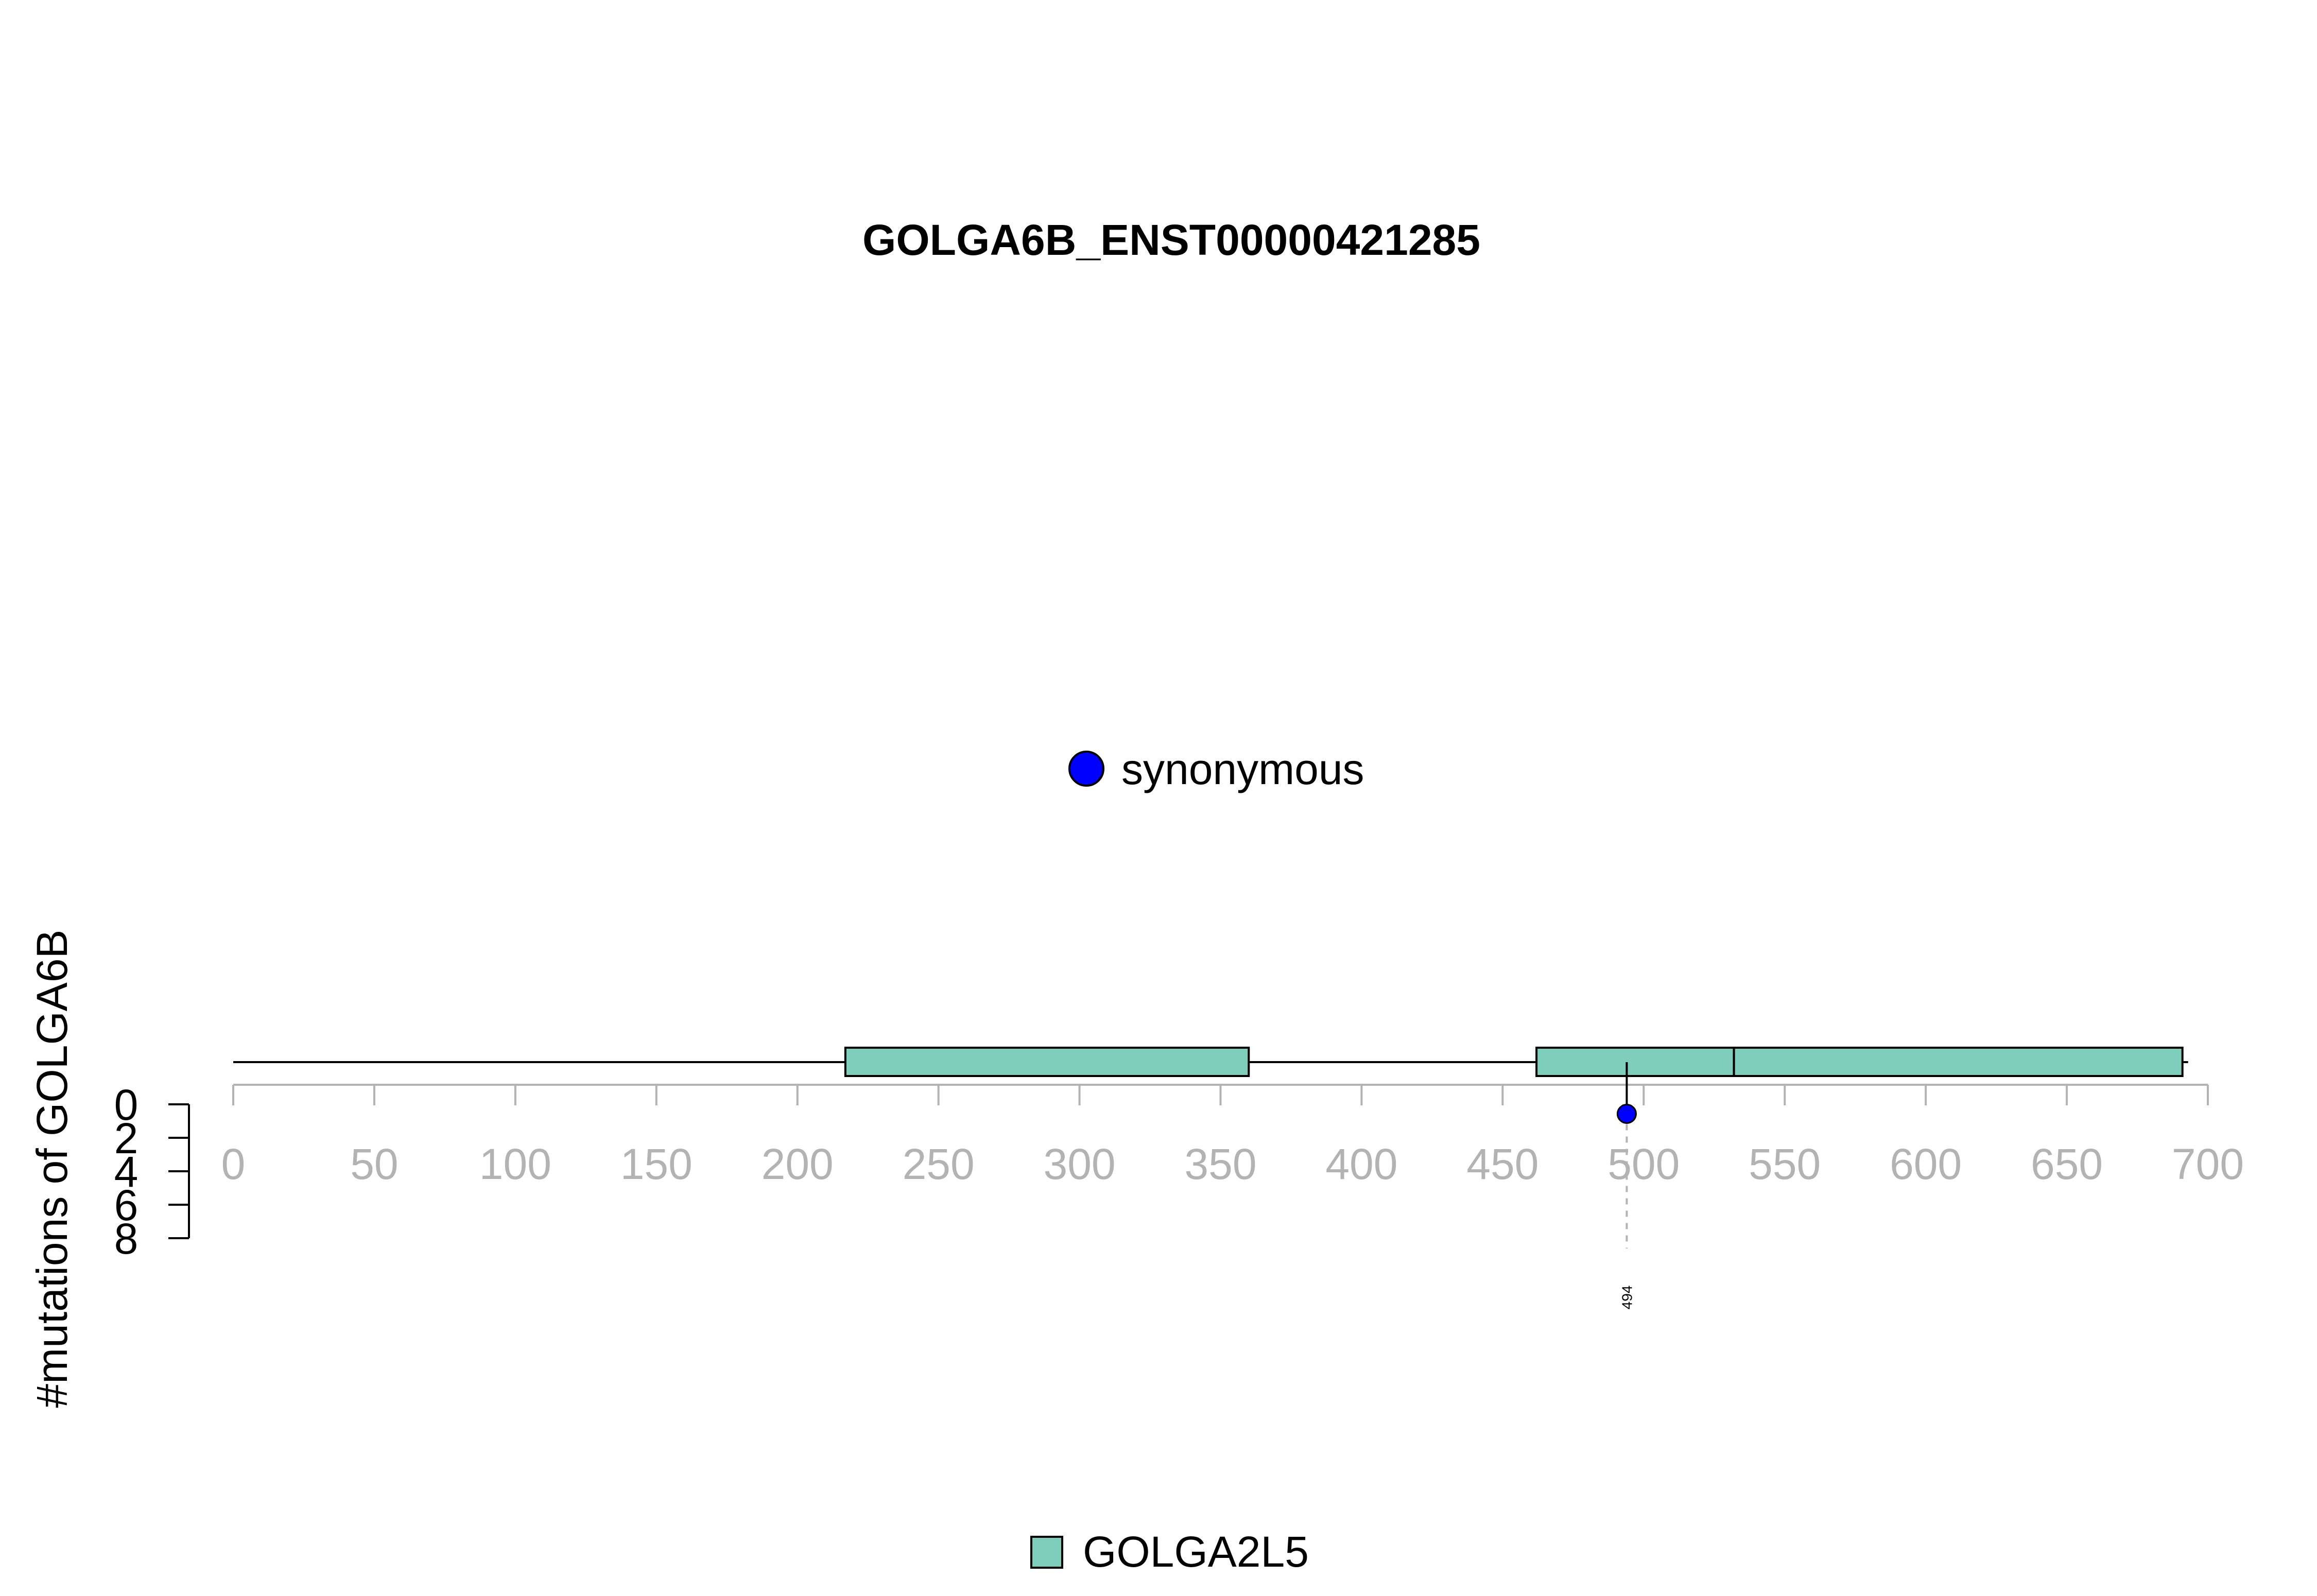 The width and height of the screenshot is (2317, 1596). What do you see at coordinates (126, 1239) in the screenshot?
I see `y-tick-label-8: 8` at bounding box center [126, 1239].